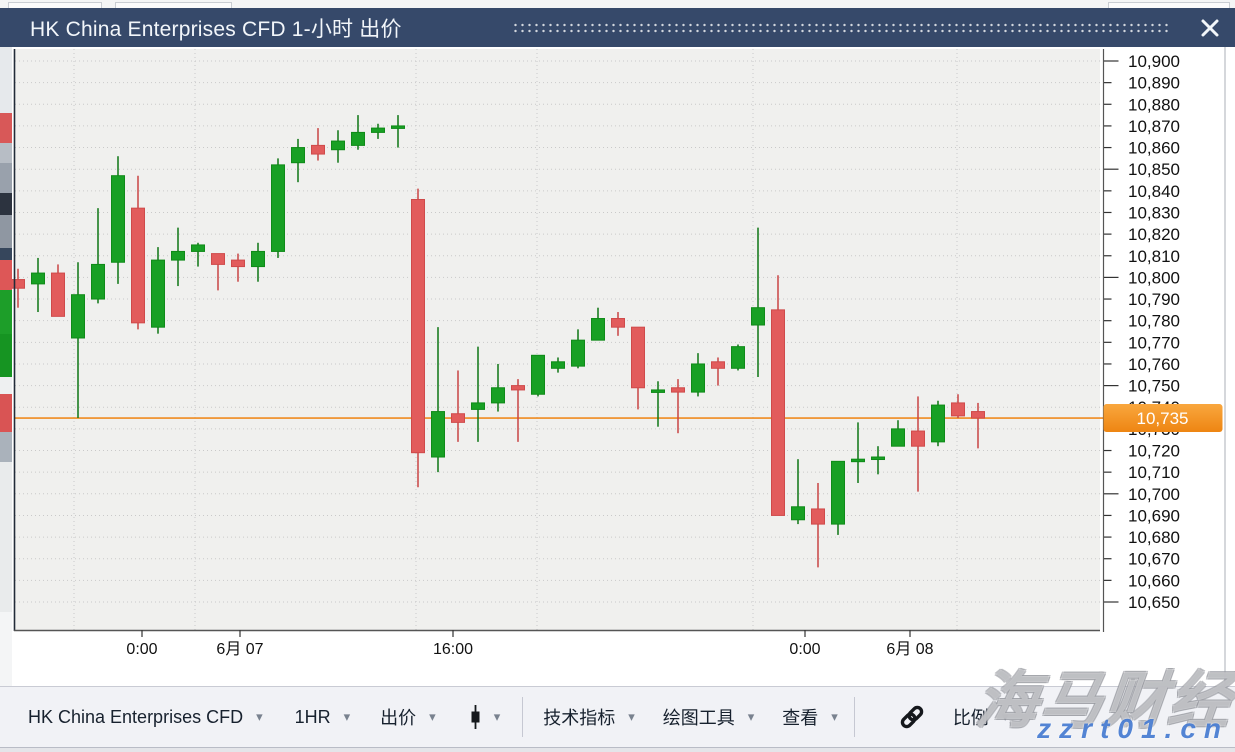 The image size is (1235, 752). I want to click on title-bar: HK China Enterprises CFD 1-小时 出价, so click(617, 27).